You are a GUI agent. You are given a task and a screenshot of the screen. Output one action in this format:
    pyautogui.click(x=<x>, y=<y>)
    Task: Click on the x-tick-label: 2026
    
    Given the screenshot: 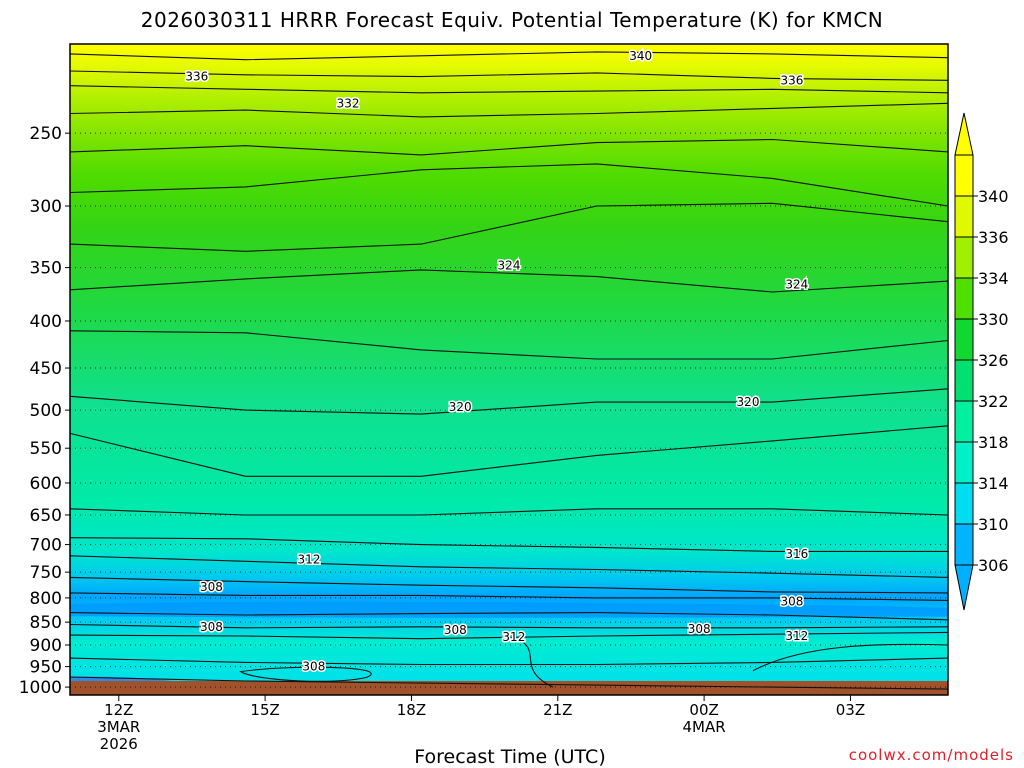 What is the action you would take?
    pyautogui.click(x=119, y=744)
    